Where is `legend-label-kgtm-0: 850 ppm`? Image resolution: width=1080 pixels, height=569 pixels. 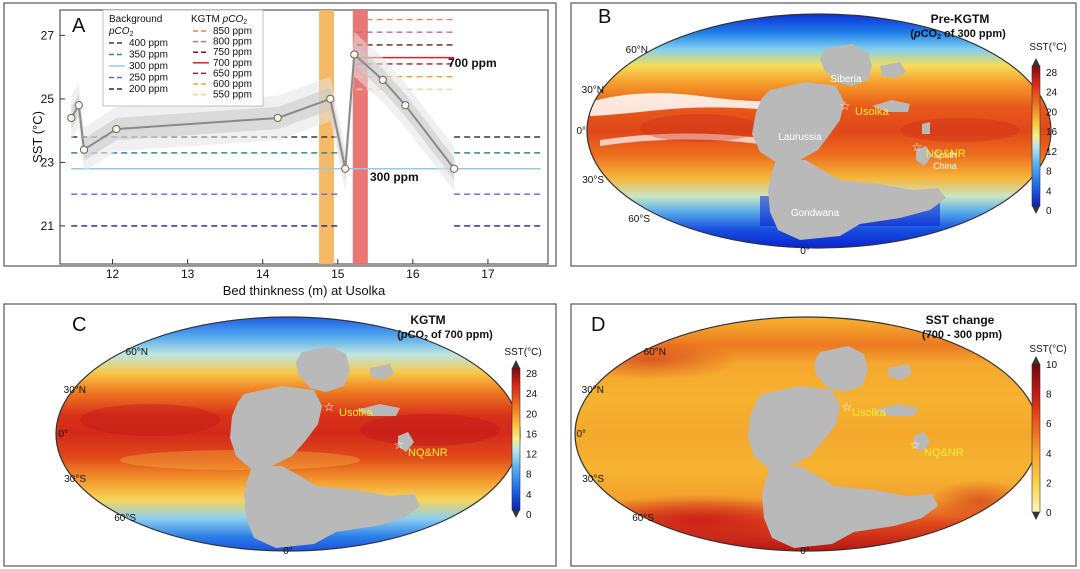 legend-label-kgtm-0: 850 ppm is located at coordinates (232, 31).